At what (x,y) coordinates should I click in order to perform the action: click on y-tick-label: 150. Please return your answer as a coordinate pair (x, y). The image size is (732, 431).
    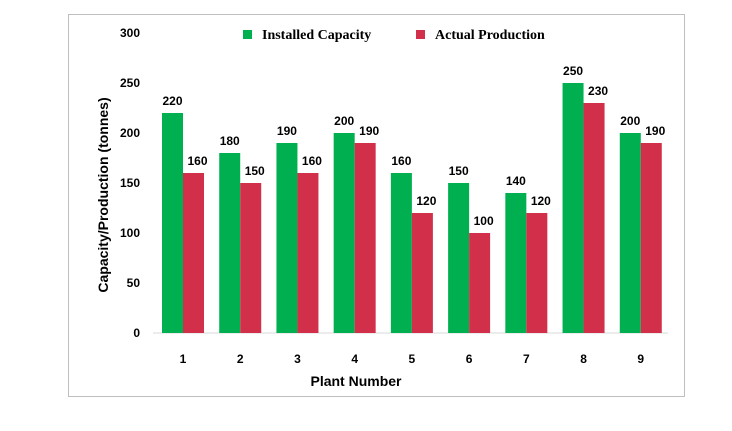
    Looking at the image, I should click on (130, 183).